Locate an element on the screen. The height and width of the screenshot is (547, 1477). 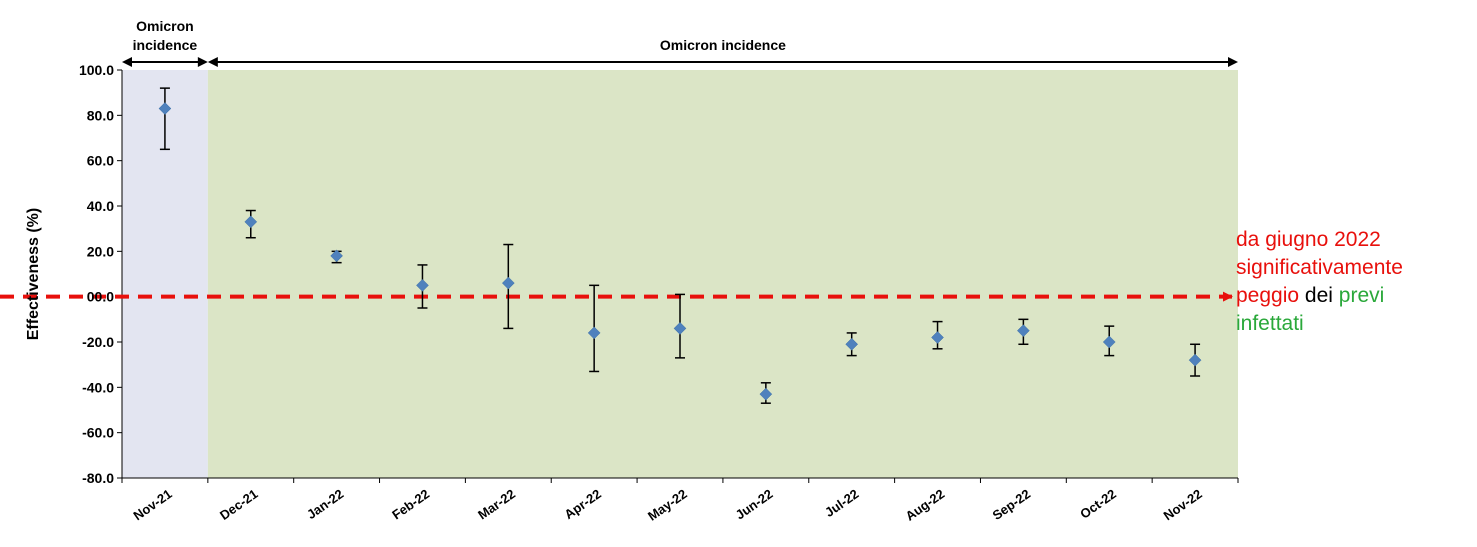
x-tick-label: Nov-22 is located at coordinates (1183, 504).